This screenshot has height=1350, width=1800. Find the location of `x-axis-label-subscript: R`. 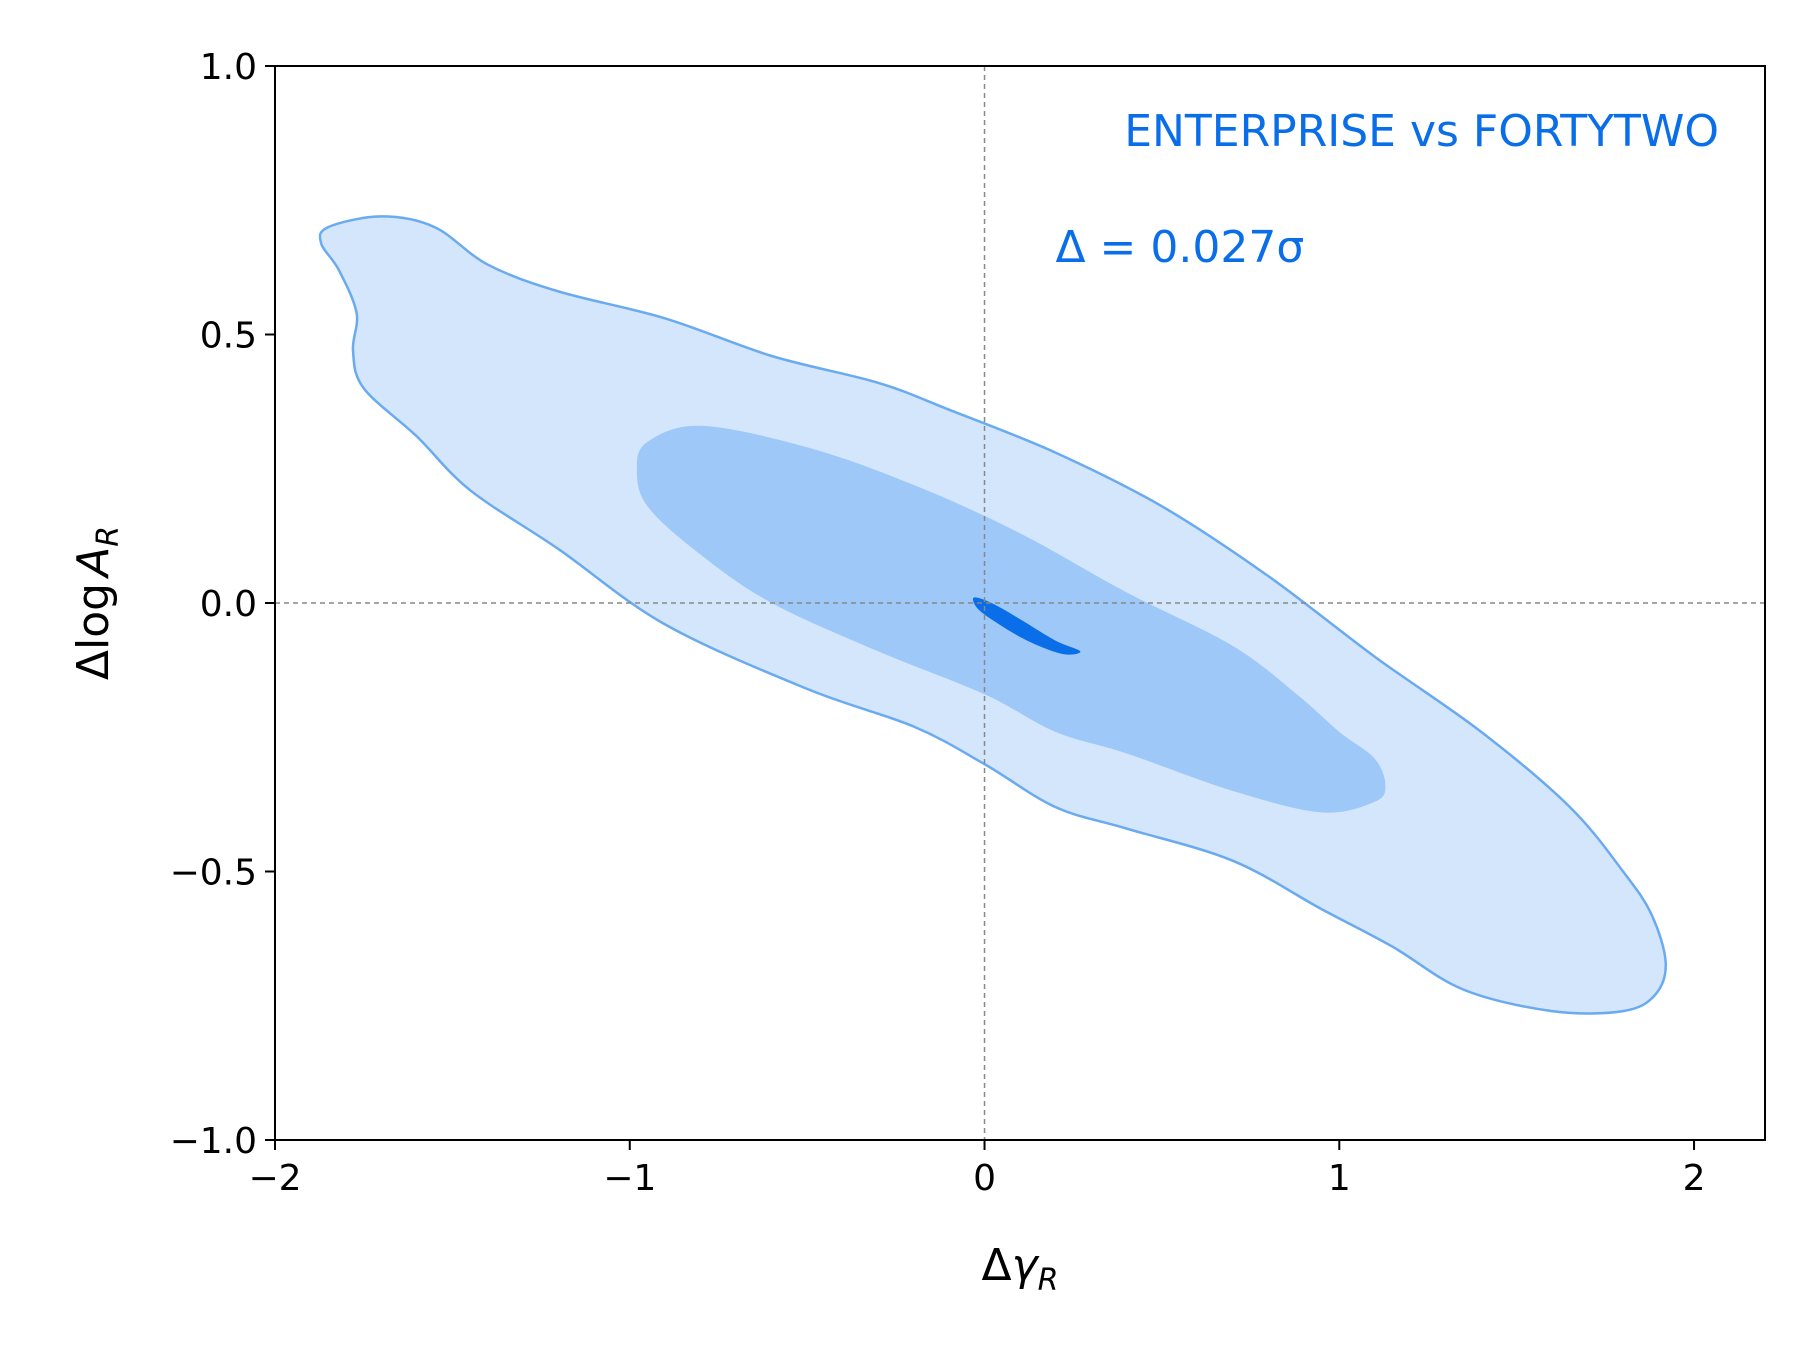

x-axis-label-subscript: R is located at coordinates (1048, 1280).